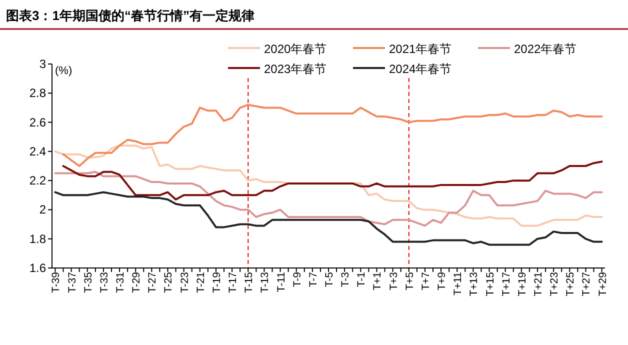 Image resolution: width=628 pixels, height=345 pixels. Describe the element at coordinates (56, 283) in the screenshot. I see `x-tick-label: T-39` at that location.